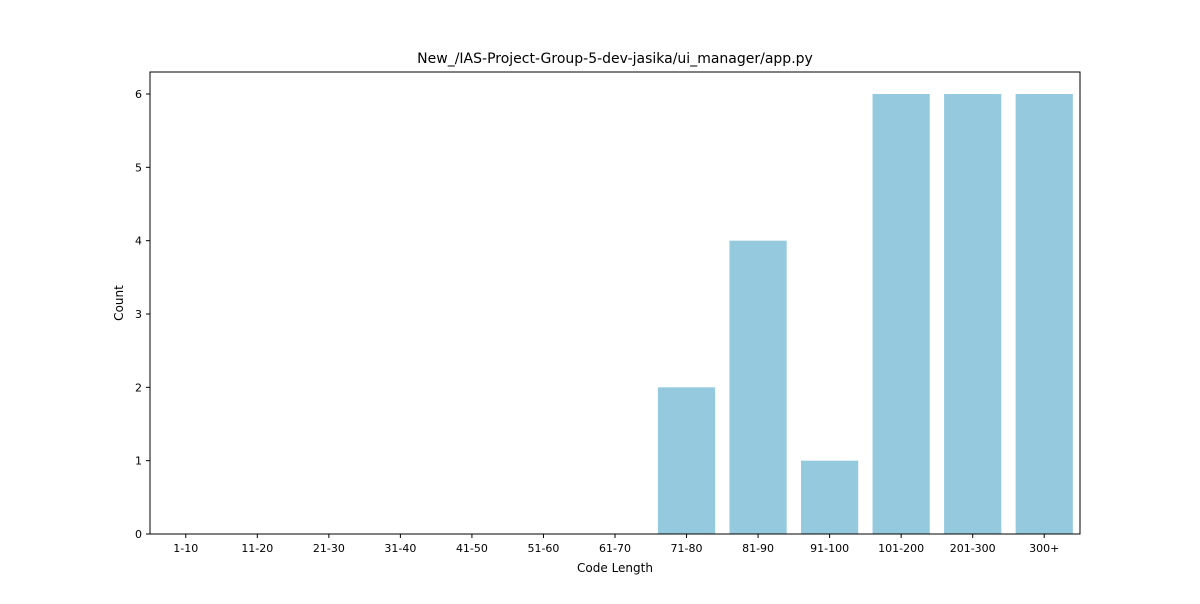 This screenshot has height=604, width=1200. What do you see at coordinates (1044, 314) in the screenshot?
I see `bar-300+` at bounding box center [1044, 314].